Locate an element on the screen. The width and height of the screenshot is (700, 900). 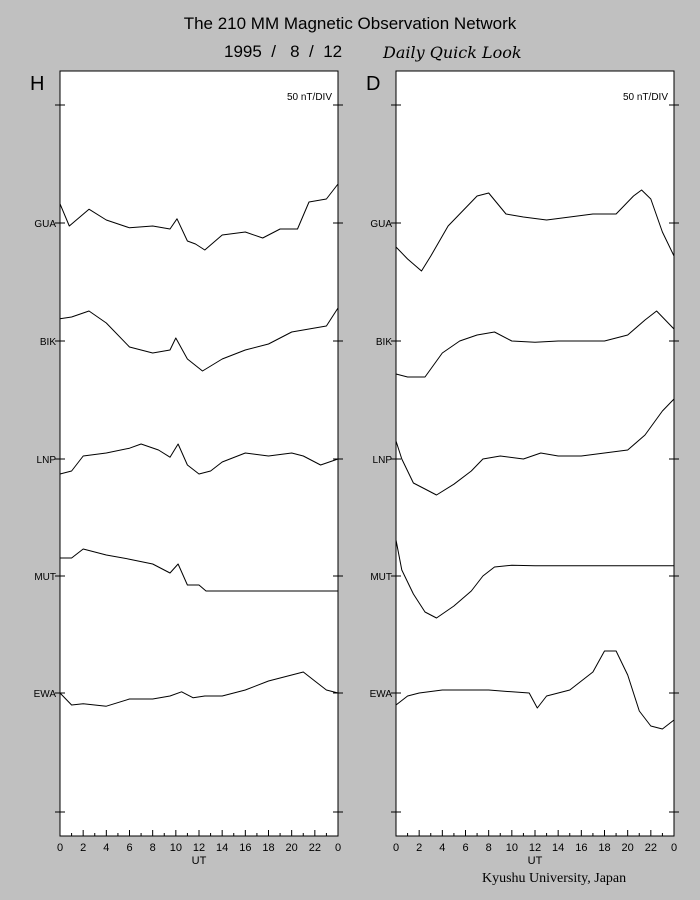
footer-credit: Kyushu University, Japan is located at coordinates (554, 878).